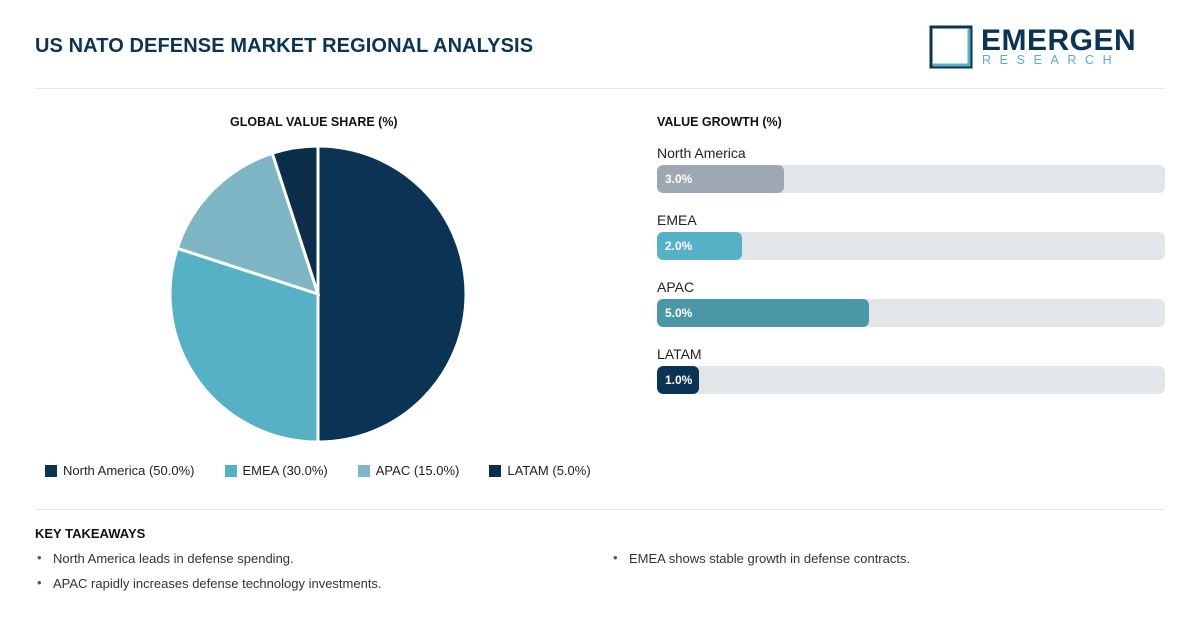  I want to click on growth-row: LATAM 1.0%, so click(911, 377).